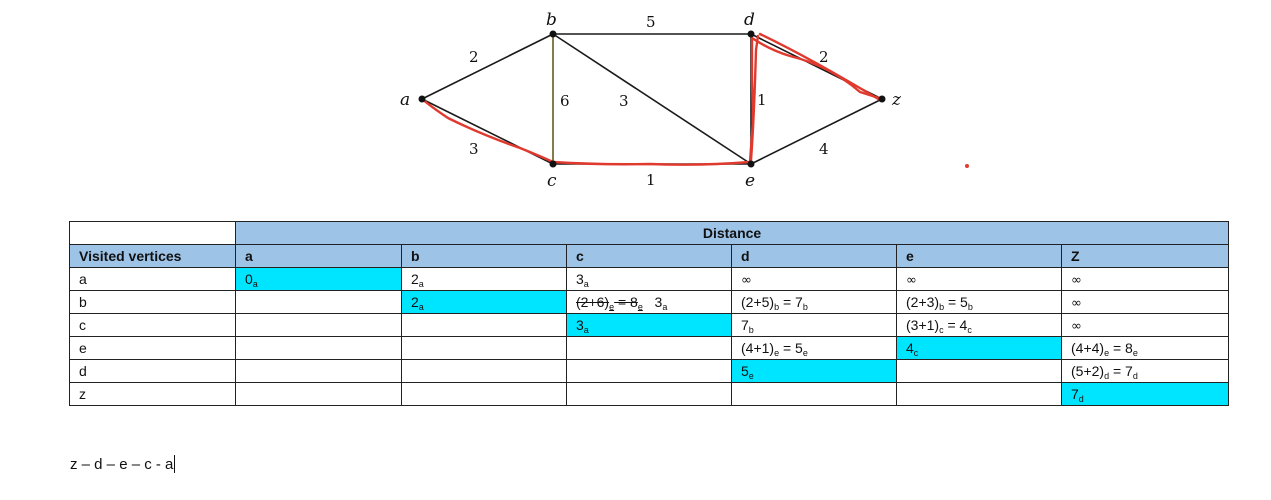 Image resolution: width=1271 pixels, height=500 pixels. What do you see at coordinates (896, 100) in the screenshot?
I see `vertex-label-z: z` at bounding box center [896, 100].